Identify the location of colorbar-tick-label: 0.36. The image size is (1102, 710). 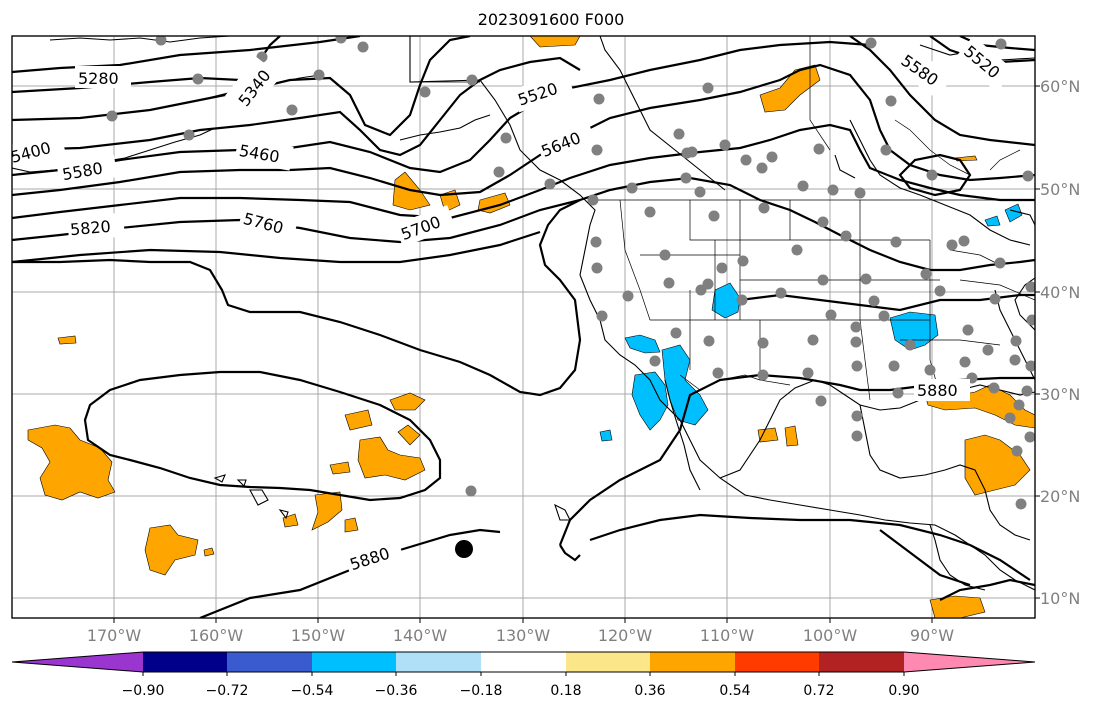
(649, 691).